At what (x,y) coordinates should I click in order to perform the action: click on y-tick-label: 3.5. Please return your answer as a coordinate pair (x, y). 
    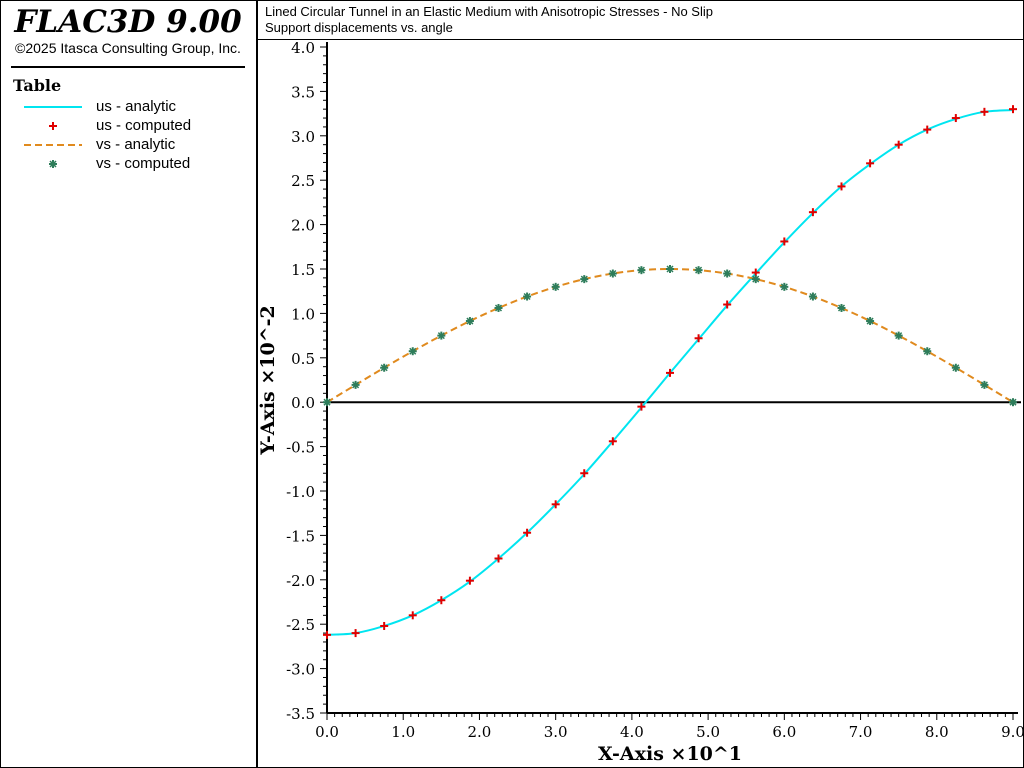
    Looking at the image, I should click on (303, 92).